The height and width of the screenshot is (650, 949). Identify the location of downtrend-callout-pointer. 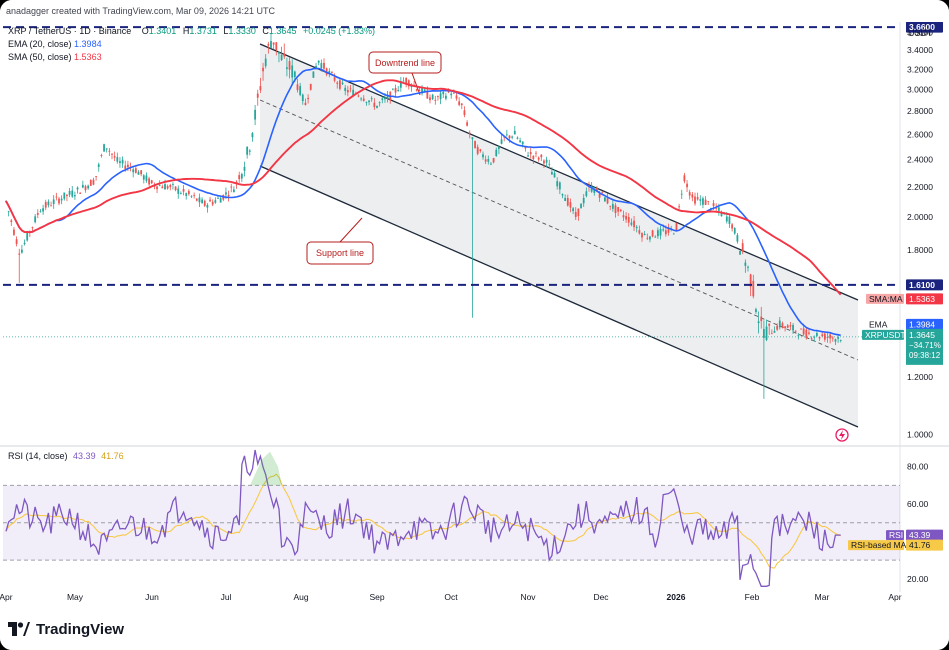
(416, 84).